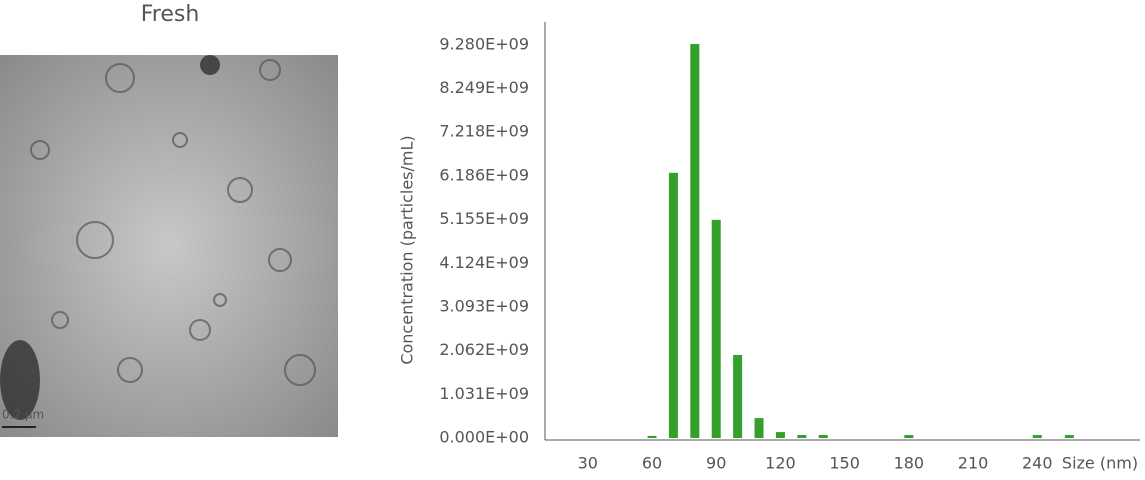 The height and width of the screenshot is (480, 1145). What do you see at coordinates (588, 463) in the screenshot?
I see `x-tick-label: 30` at bounding box center [588, 463].